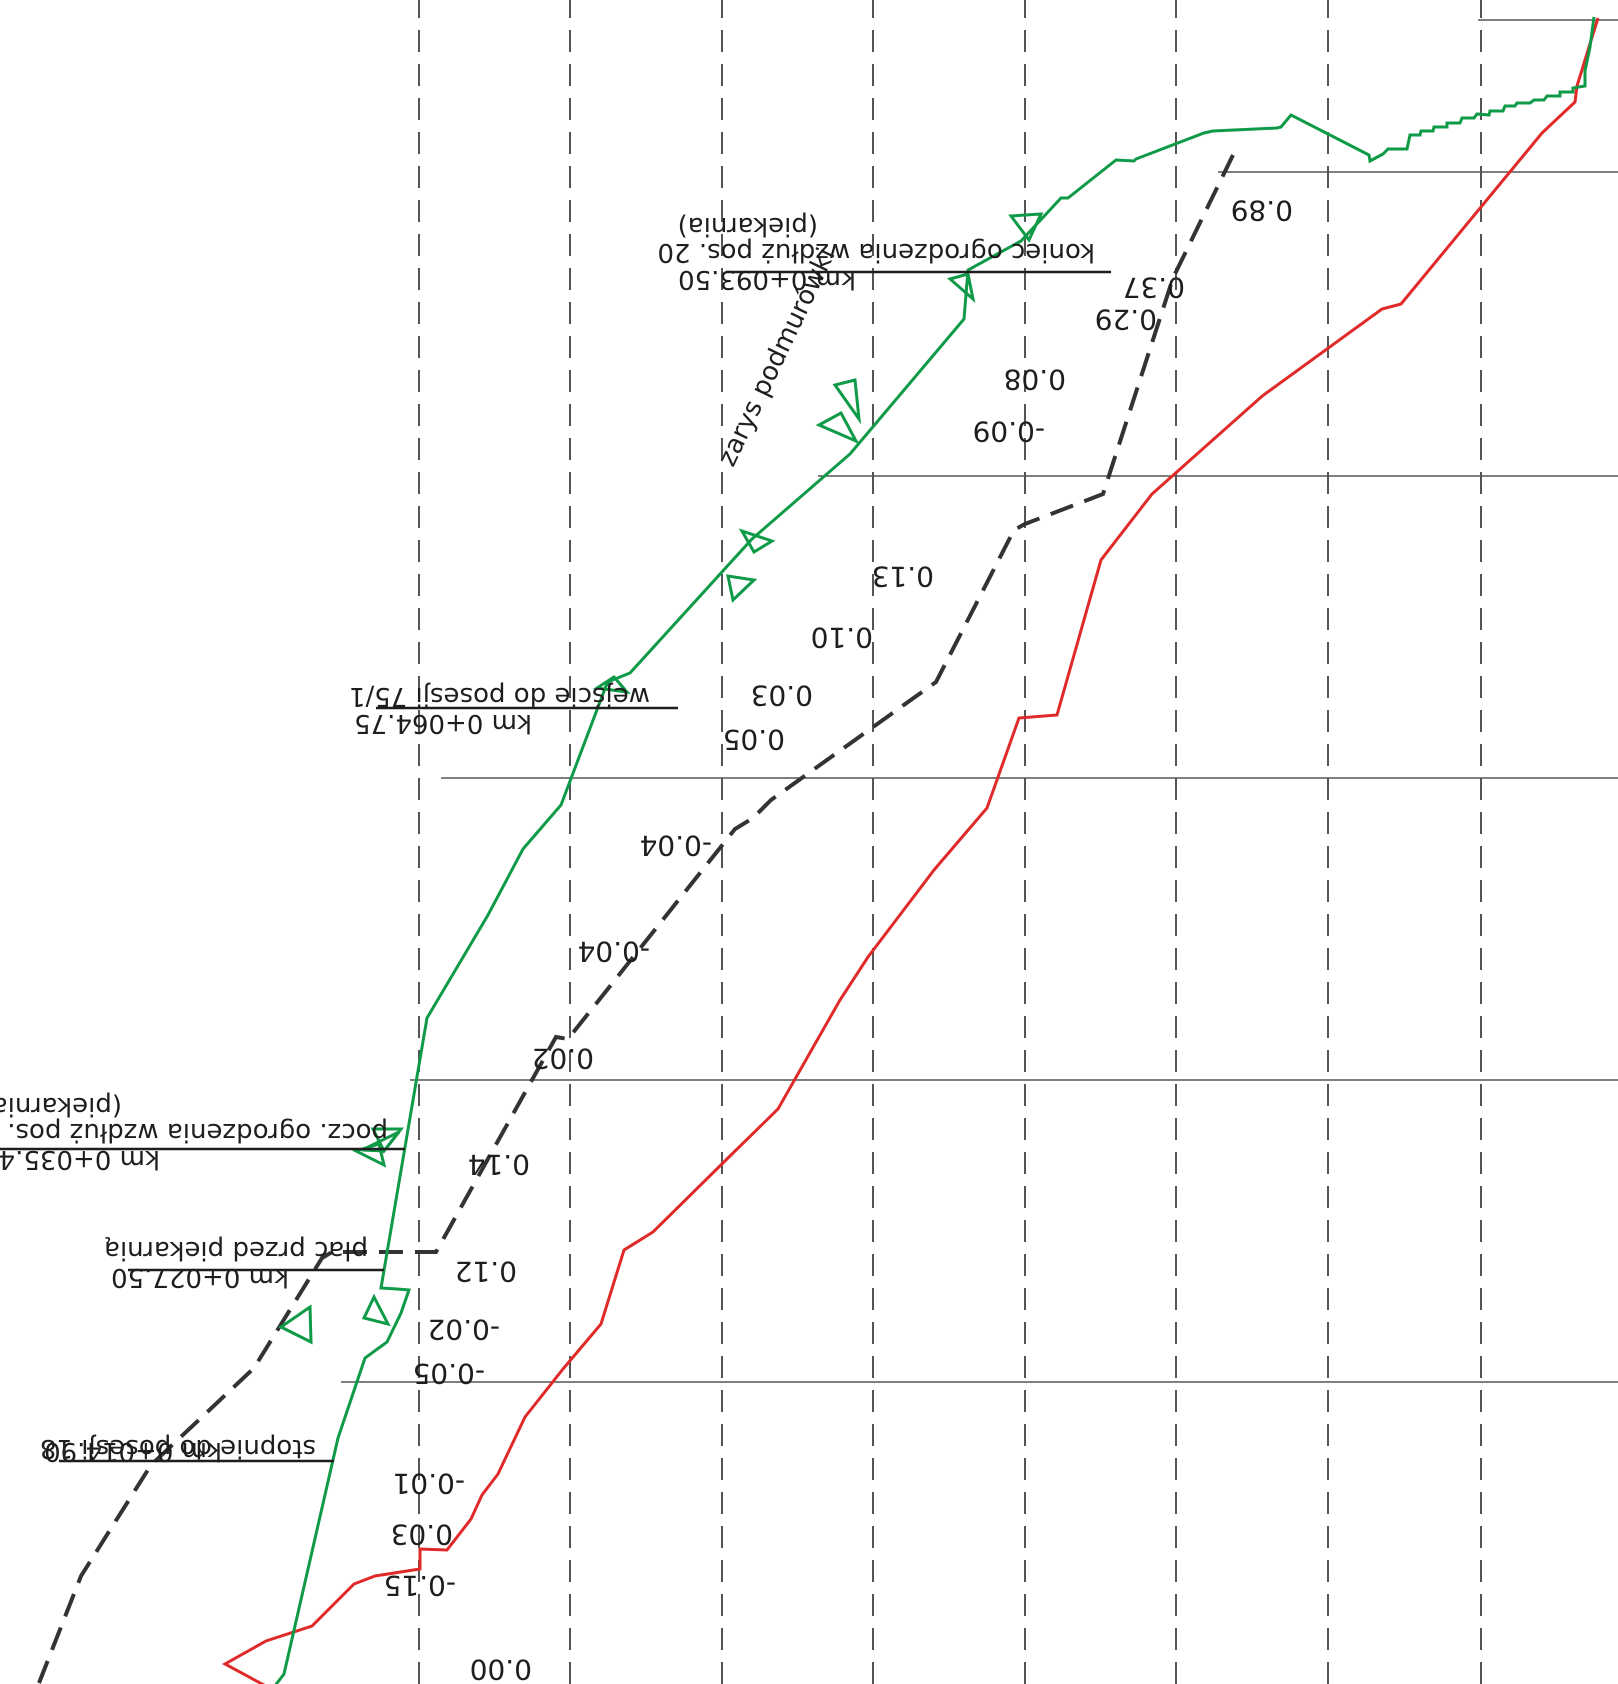 Image resolution: width=1618 pixels, height=1684 pixels. Describe the element at coordinates (486, 1271) in the screenshot. I see `difference-value: 0.12` at that location.